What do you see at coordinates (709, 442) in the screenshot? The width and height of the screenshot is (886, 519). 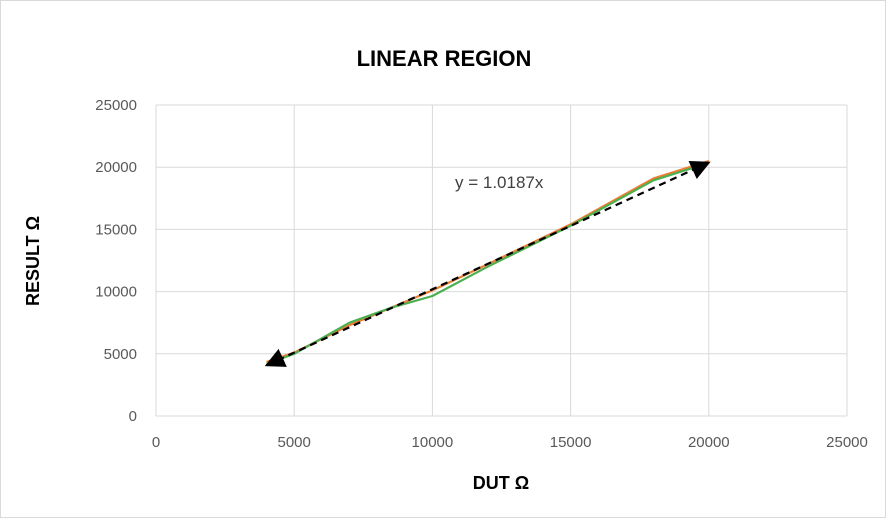 I see `x-tick-label: 20000` at bounding box center [709, 442].